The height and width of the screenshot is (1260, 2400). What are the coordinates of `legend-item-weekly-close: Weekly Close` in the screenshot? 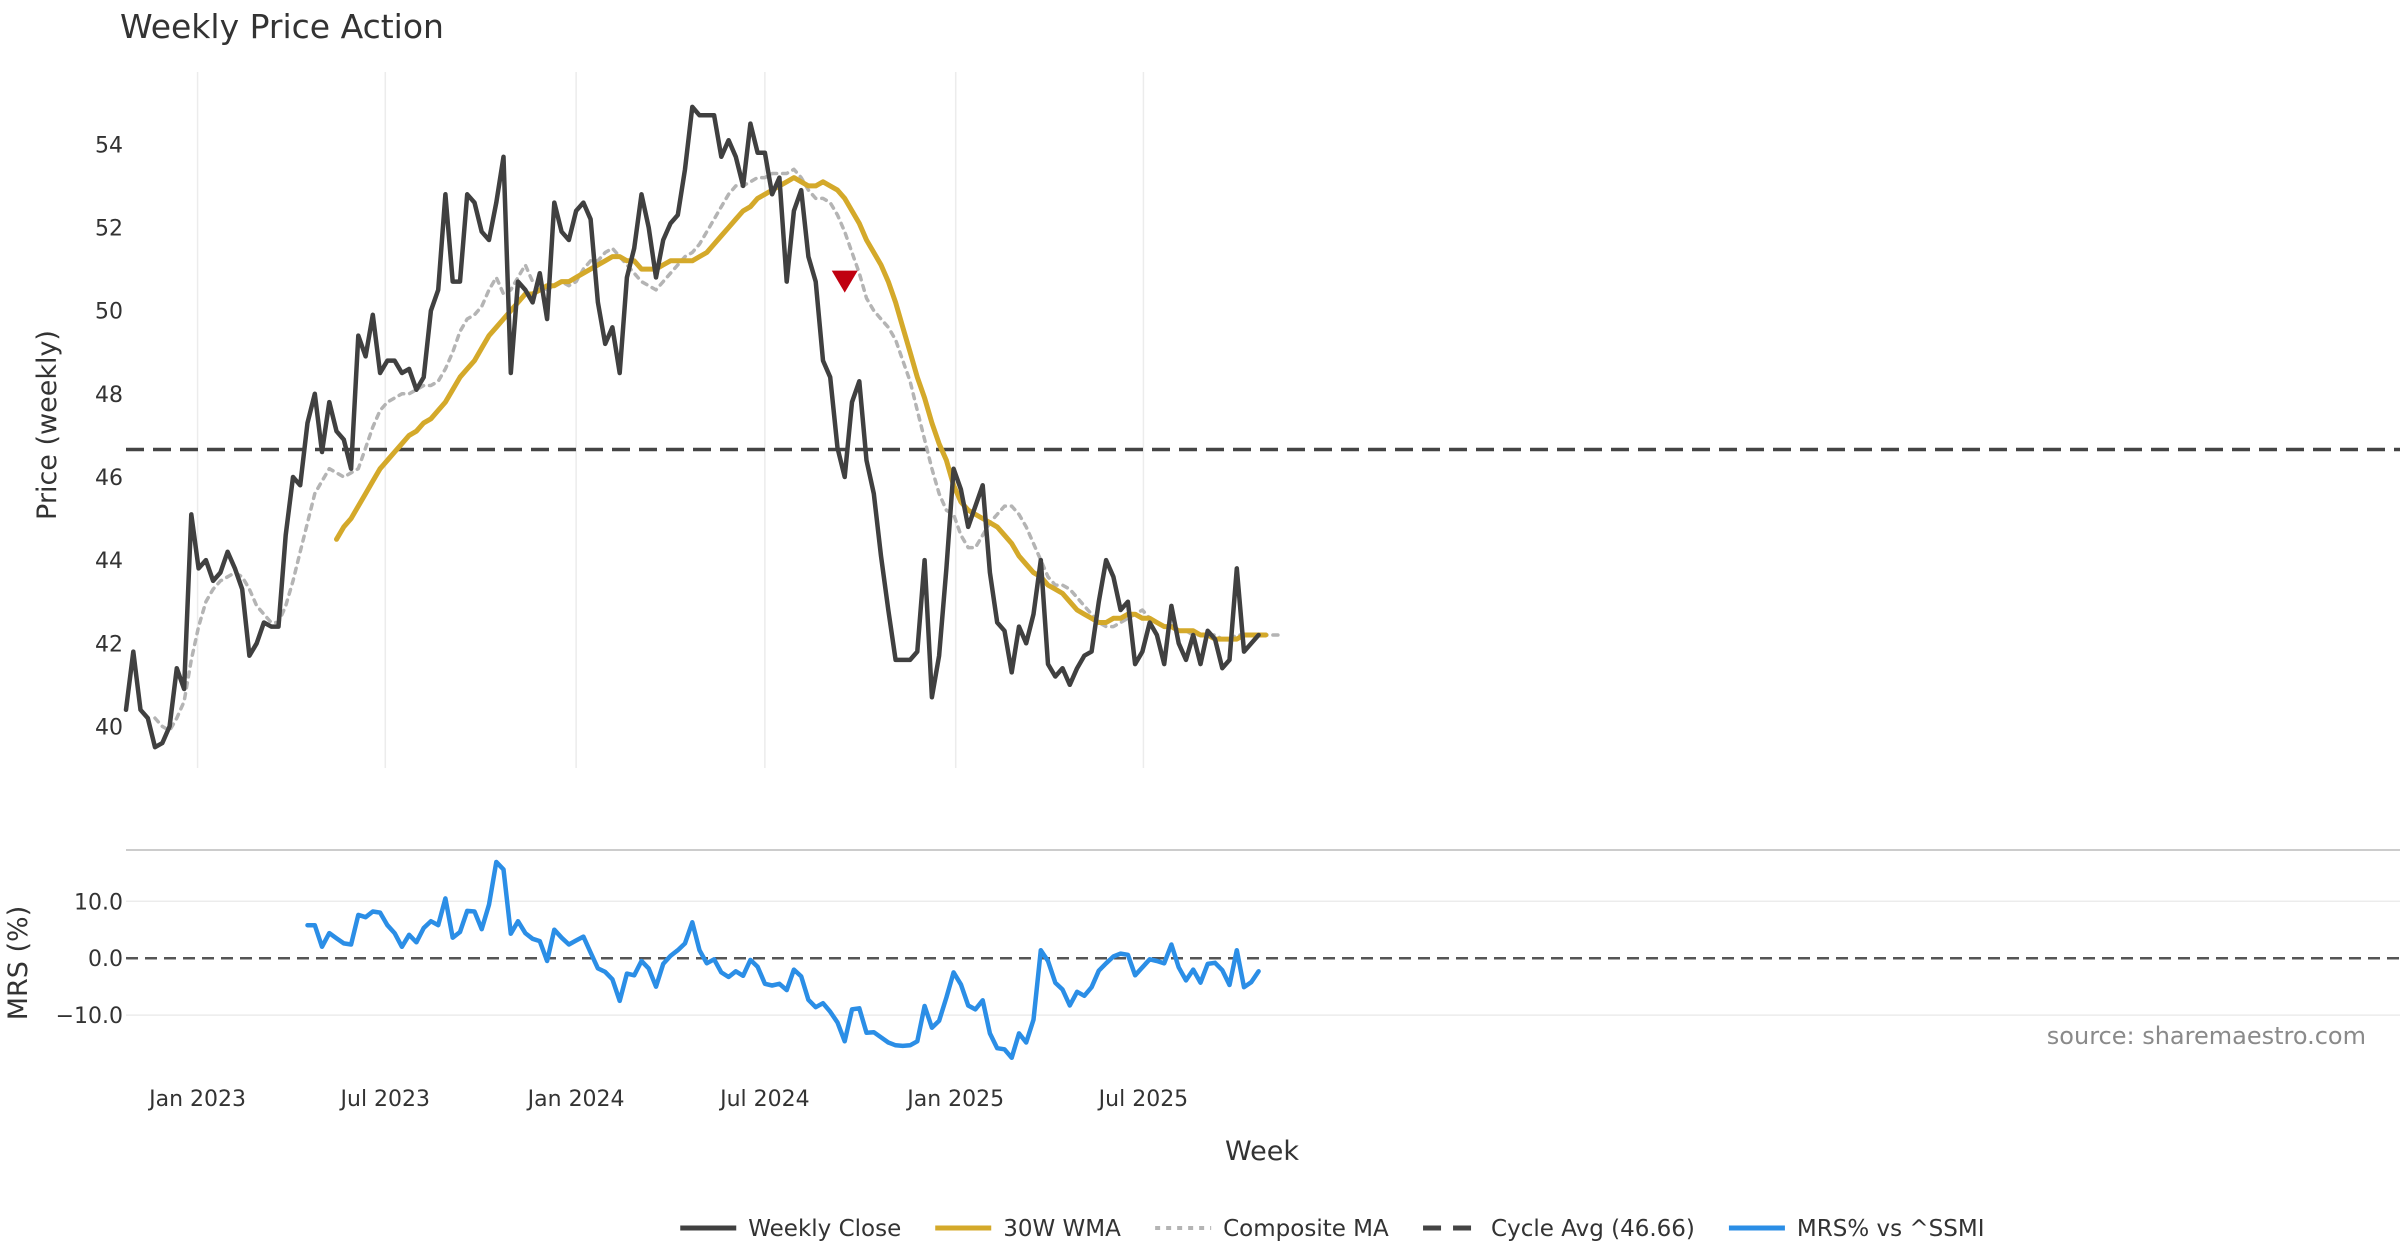 It's located at (790, 1229).